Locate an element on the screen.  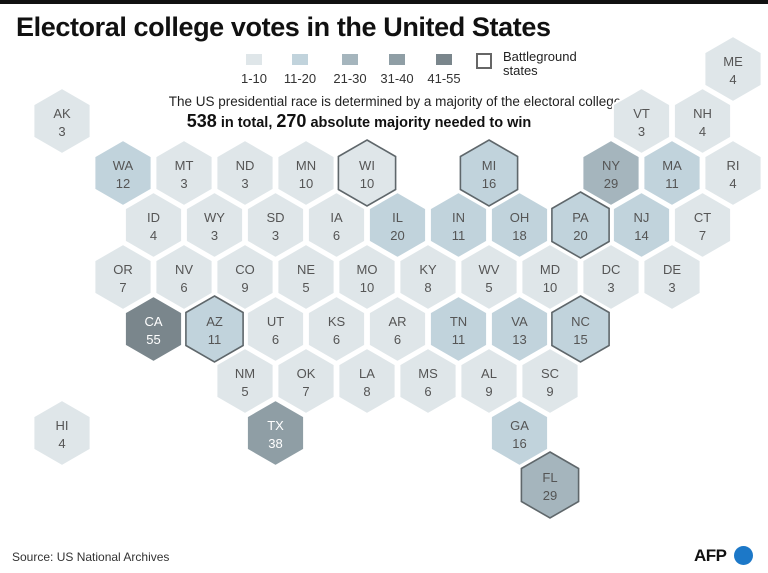
state-hi: HI 4 is located at coordinates (62, 433).